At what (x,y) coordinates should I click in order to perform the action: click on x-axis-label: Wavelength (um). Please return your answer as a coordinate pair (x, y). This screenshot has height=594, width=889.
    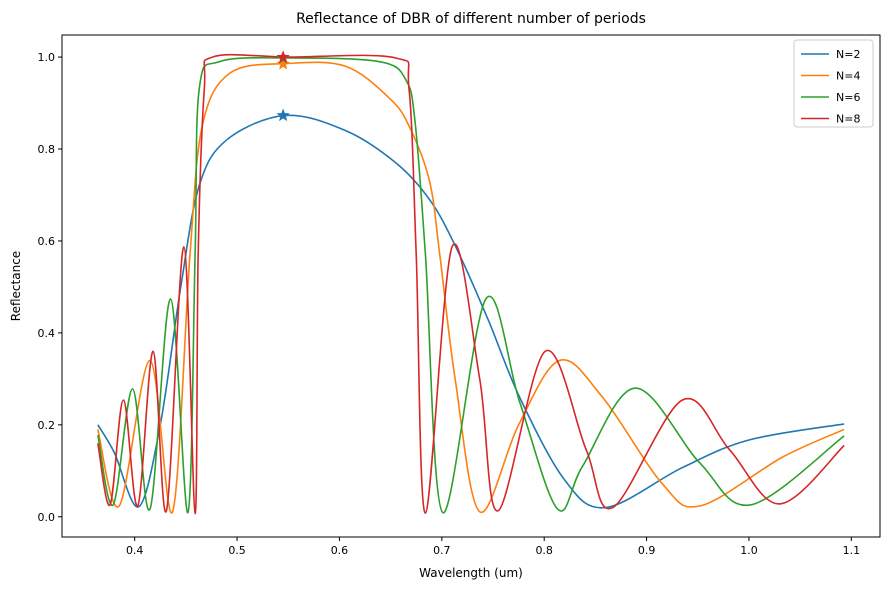
    Looking at the image, I should click on (471, 573).